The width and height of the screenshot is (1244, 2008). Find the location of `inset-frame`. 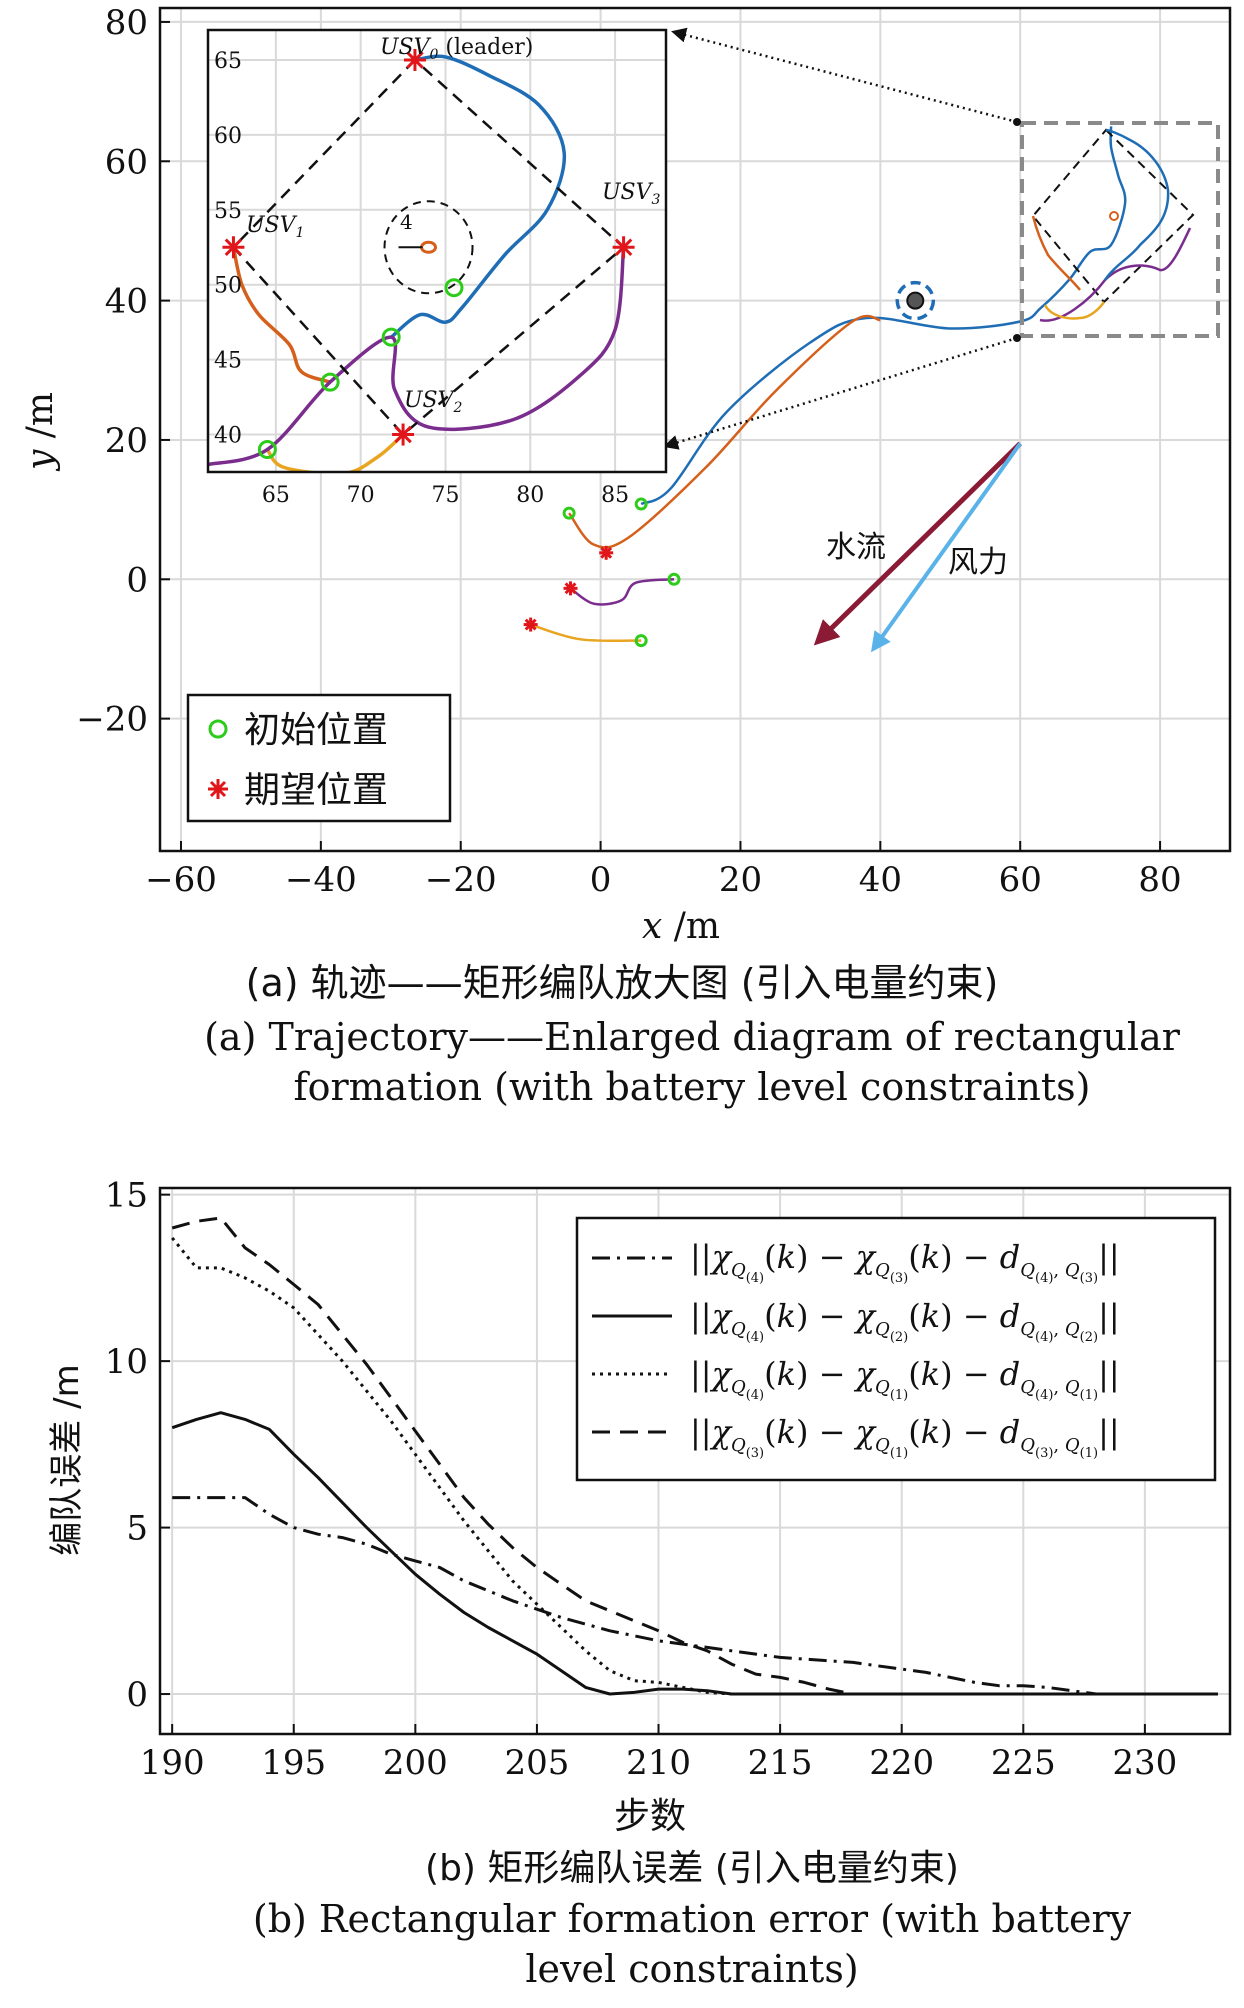

inset-frame is located at coordinates (437, 251).